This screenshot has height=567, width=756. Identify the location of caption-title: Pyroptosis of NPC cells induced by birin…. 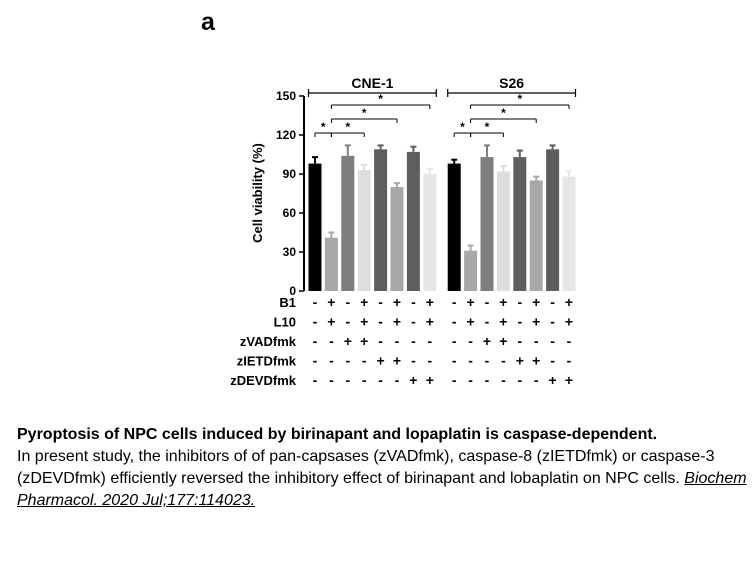
(337, 434).